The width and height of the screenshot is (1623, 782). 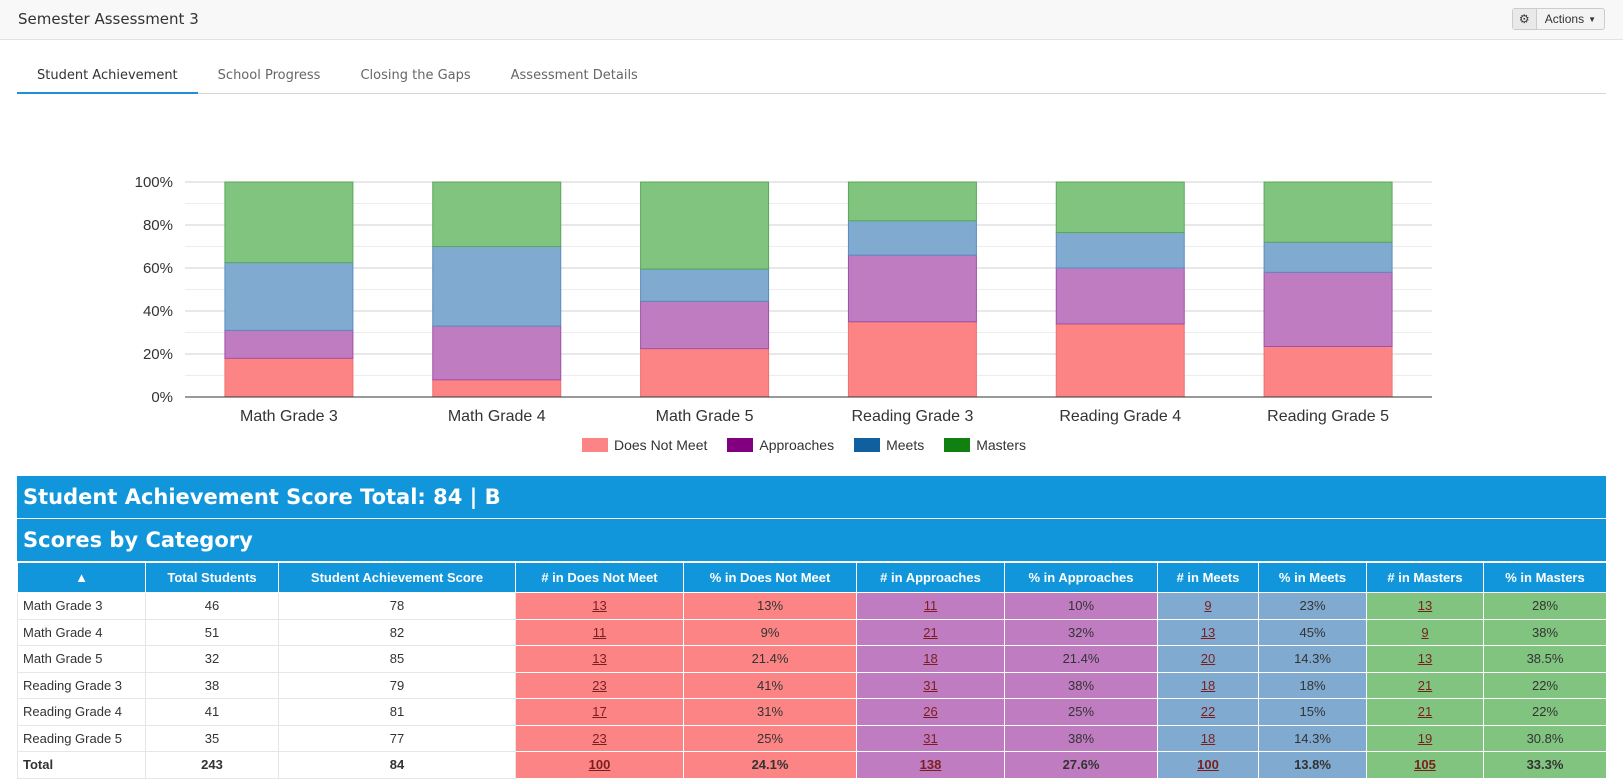 What do you see at coordinates (81, 685) in the screenshot?
I see `row-category: Reading Grade 3` at bounding box center [81, 685].